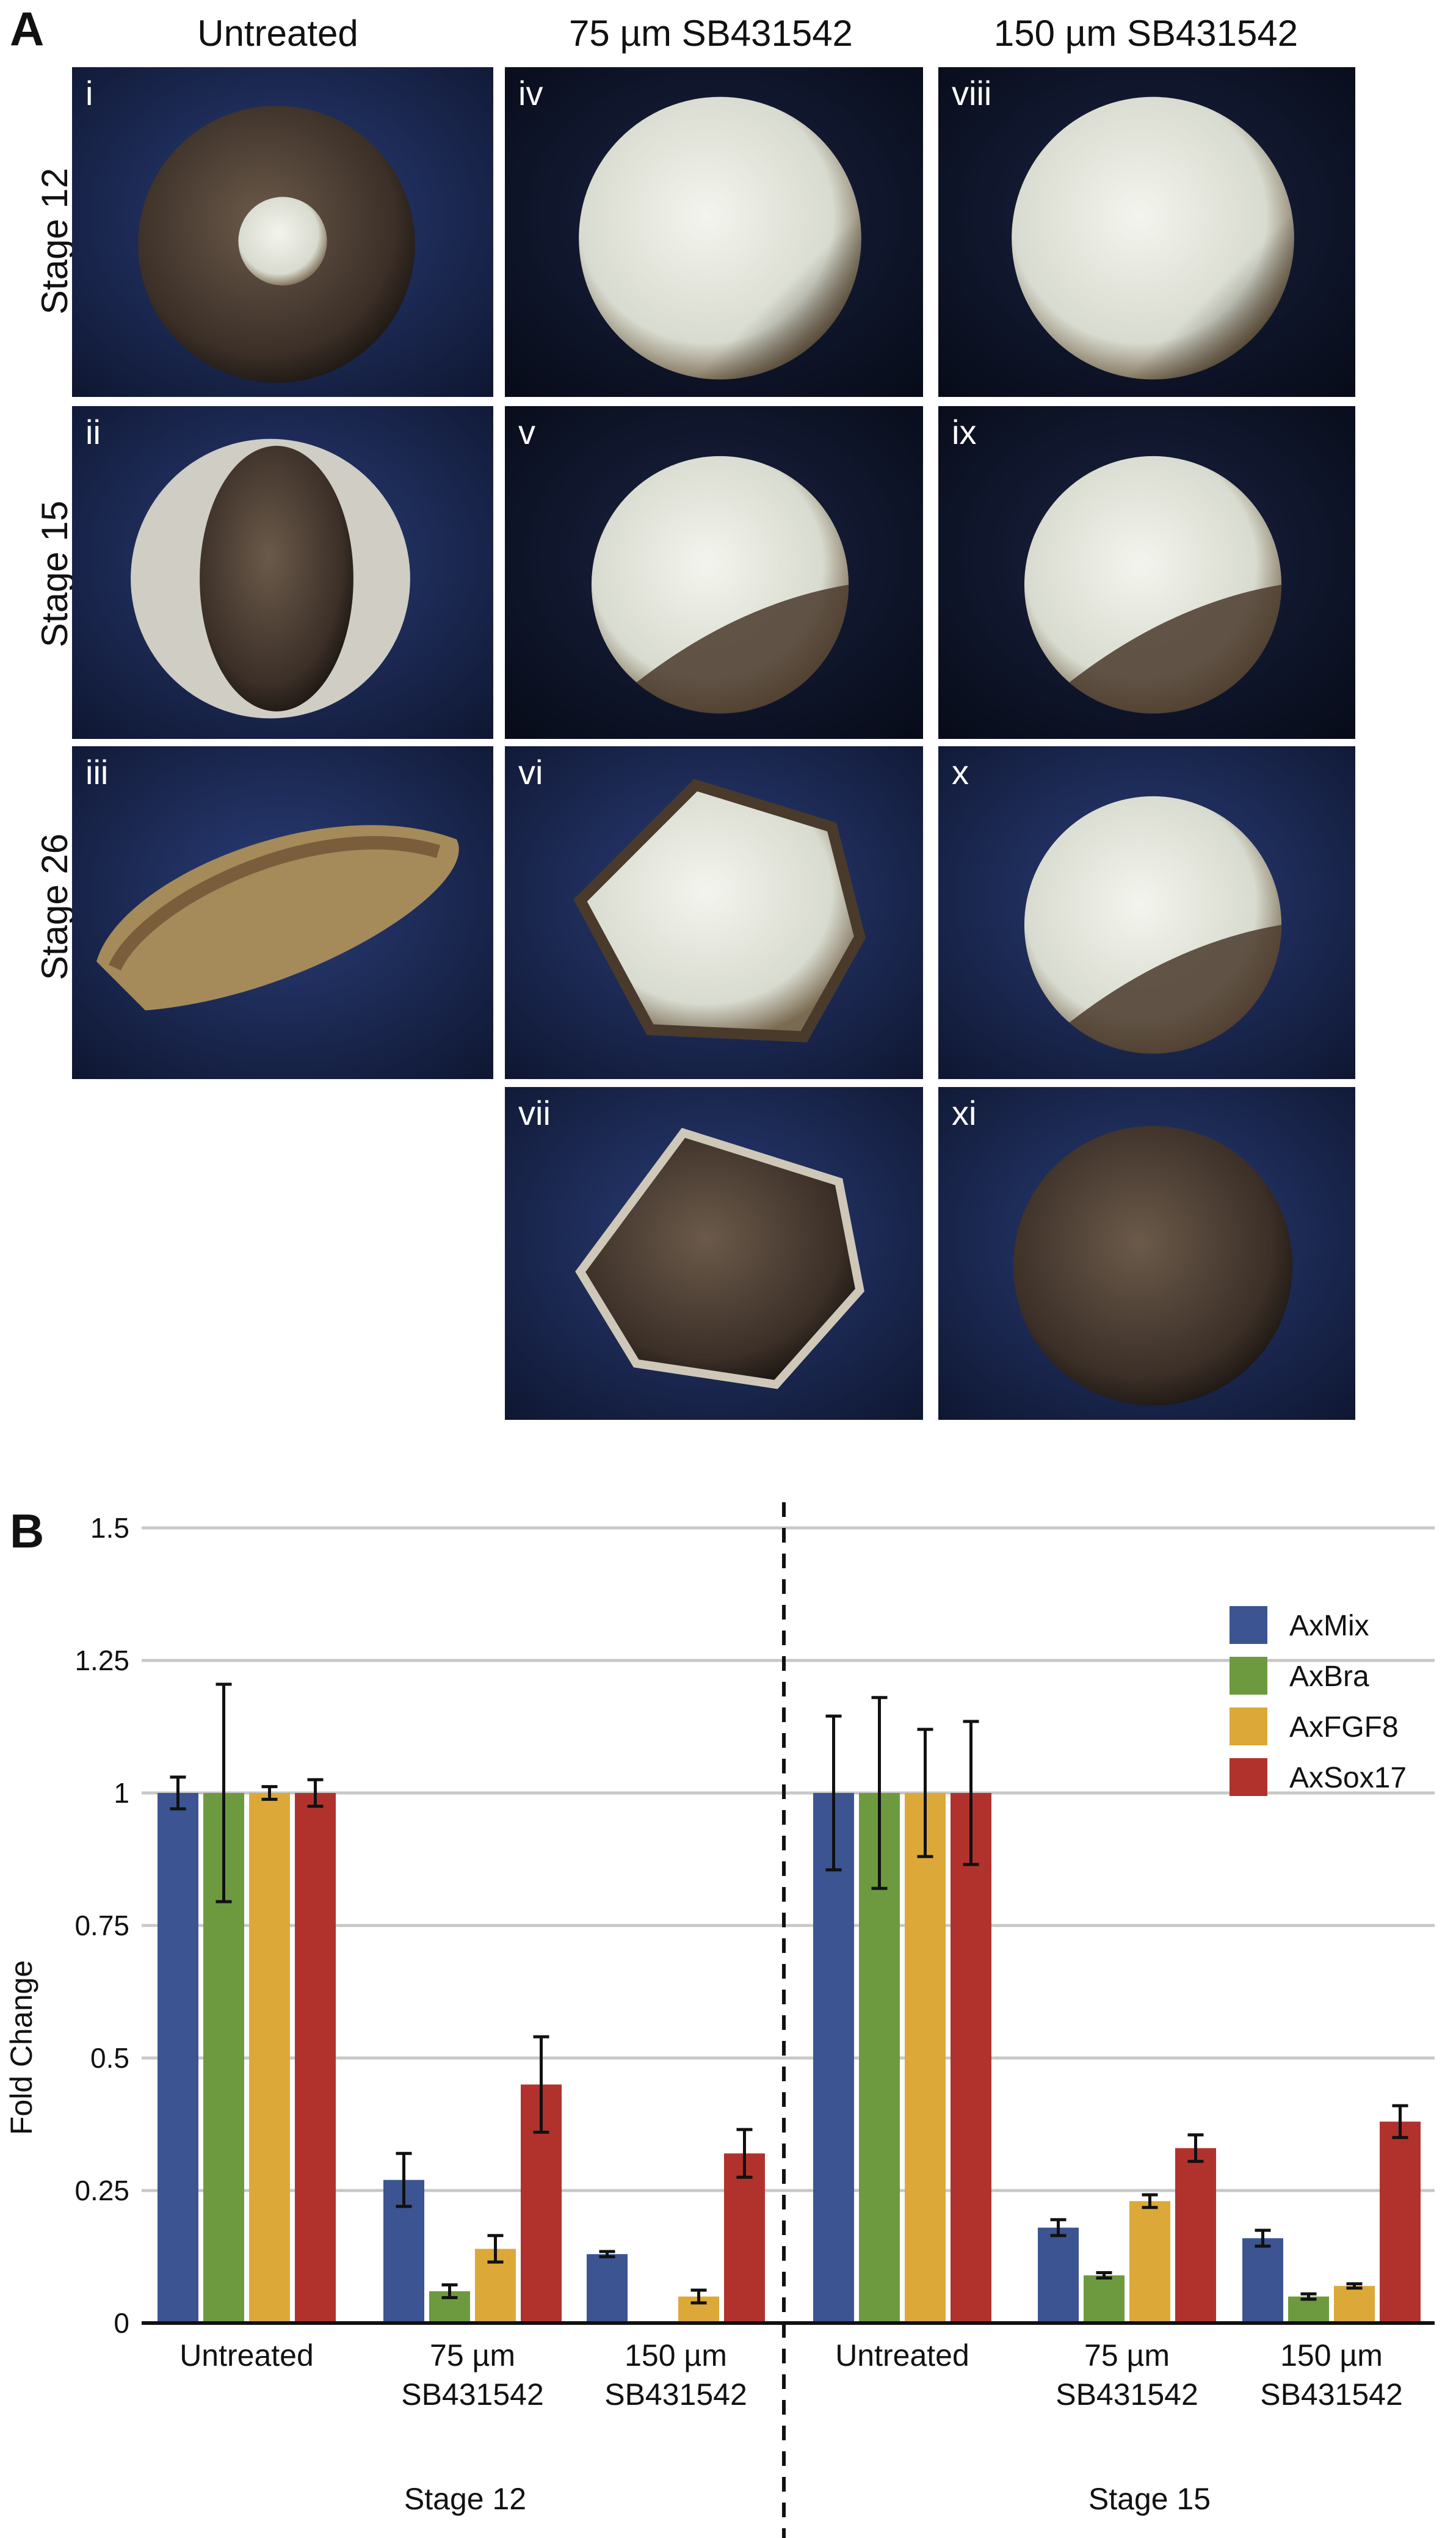 The height and width of the screenshot is (2538, 1456). What do you see at coordinates (101, 1660) in the screenshot?
I see `y-tick-label: 1.25` at bounding box center [101, 1660].